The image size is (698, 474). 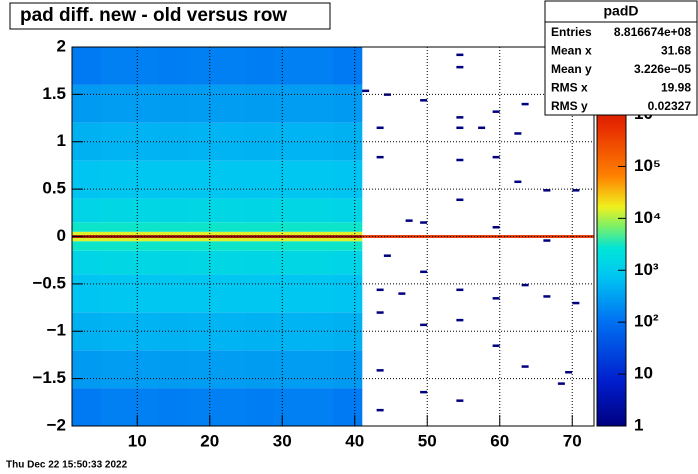 What do you see at coordinates (652, 32) in the screenshot?
I see `stats-value: 8.816674e+08` at bounding box center [652, 32].